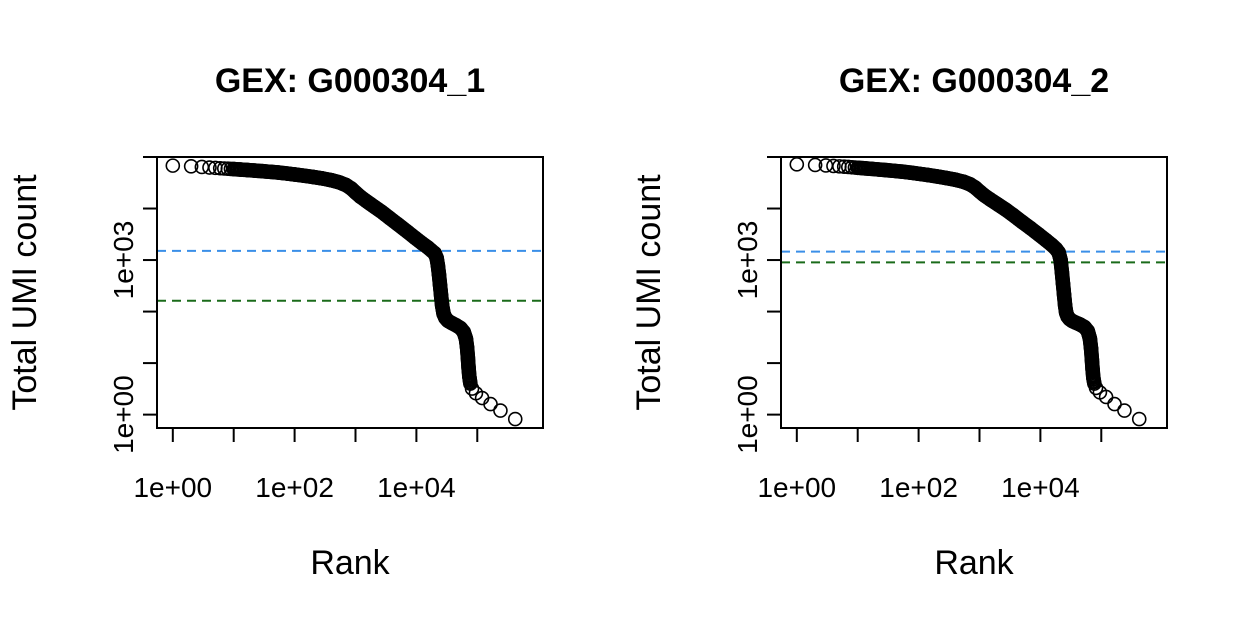  What do you see at coordinates (350, 81) in the screenshot?
I see `chart-title: GEX: G000304_1` at bounding box center [350, 81].